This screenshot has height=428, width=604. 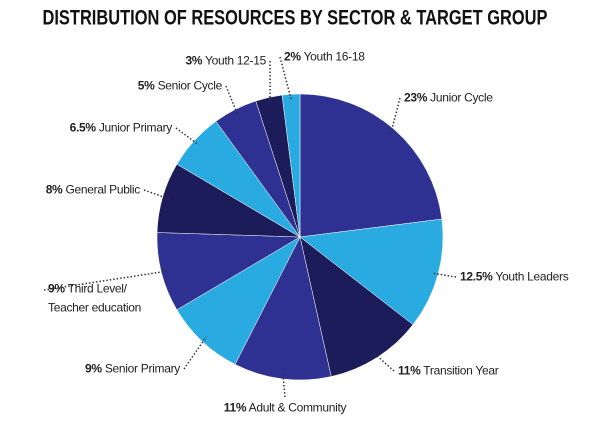 I want to click on slice-label: 9% Senior Primary, so click(x=132, y=369).